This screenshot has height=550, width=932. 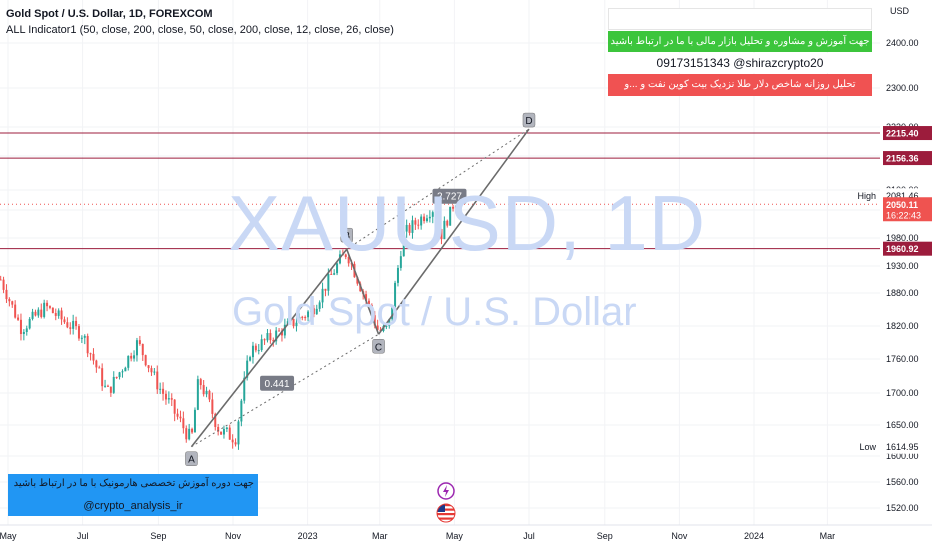 I want to click on y-tick-label: 1820.00, so click(x=902, y=326).